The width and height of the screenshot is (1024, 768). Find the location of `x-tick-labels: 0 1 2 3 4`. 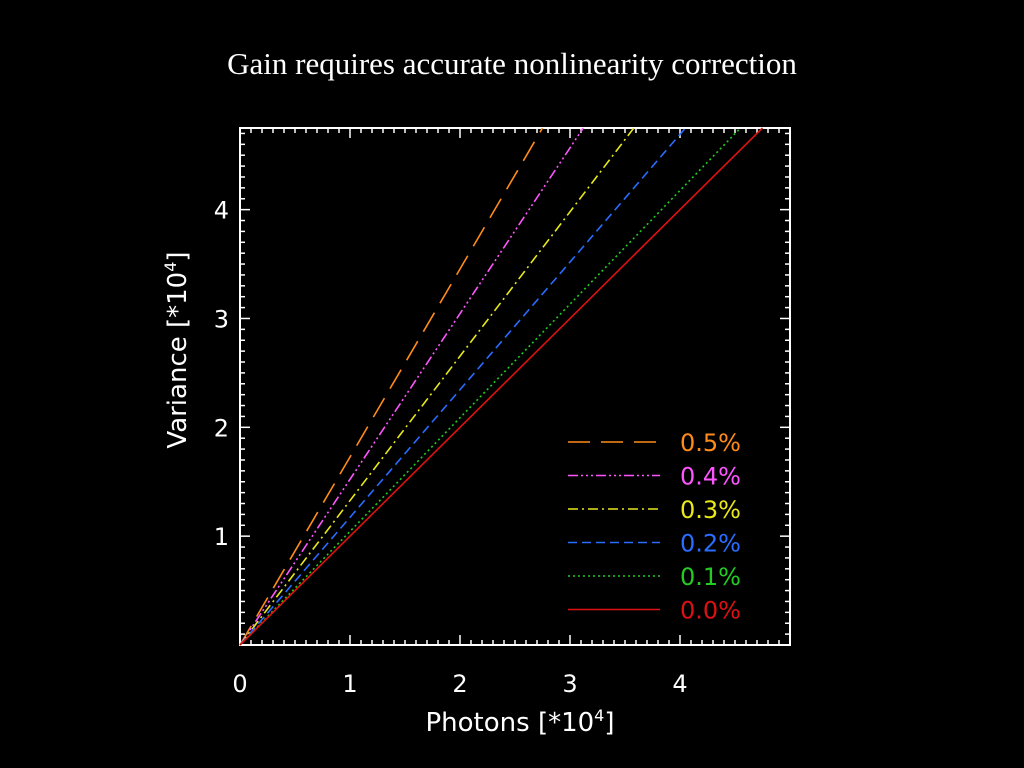

x-tick-labels: 0 1 2 3 4 is located at coordinates (459, 684).